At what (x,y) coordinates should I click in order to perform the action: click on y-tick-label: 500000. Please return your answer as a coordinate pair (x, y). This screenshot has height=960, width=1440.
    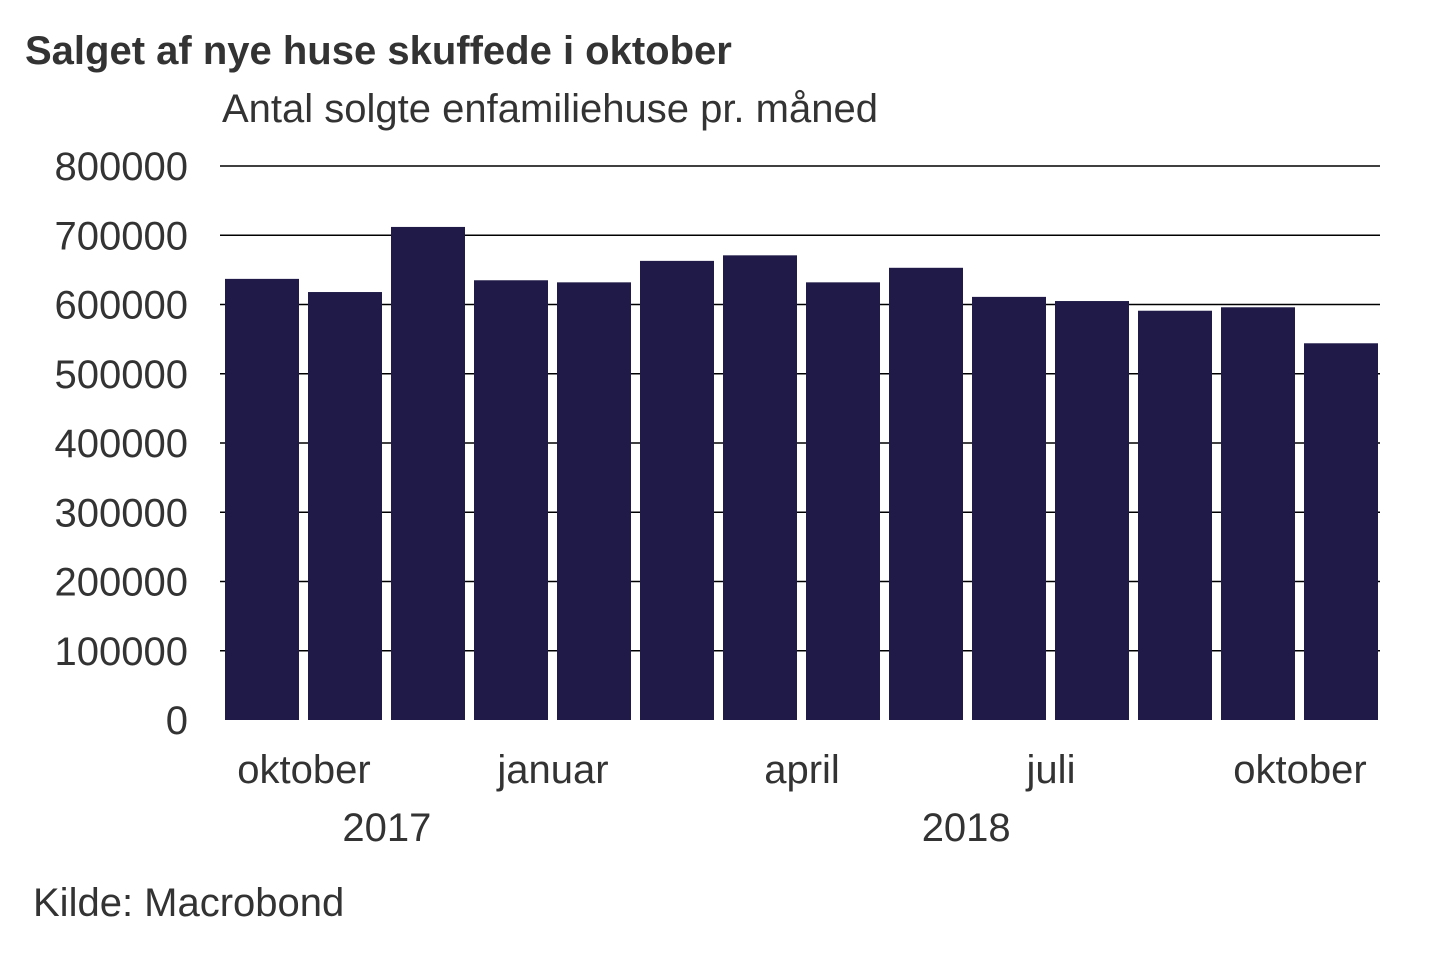
    Looking at the image, I should click on (121, 375).